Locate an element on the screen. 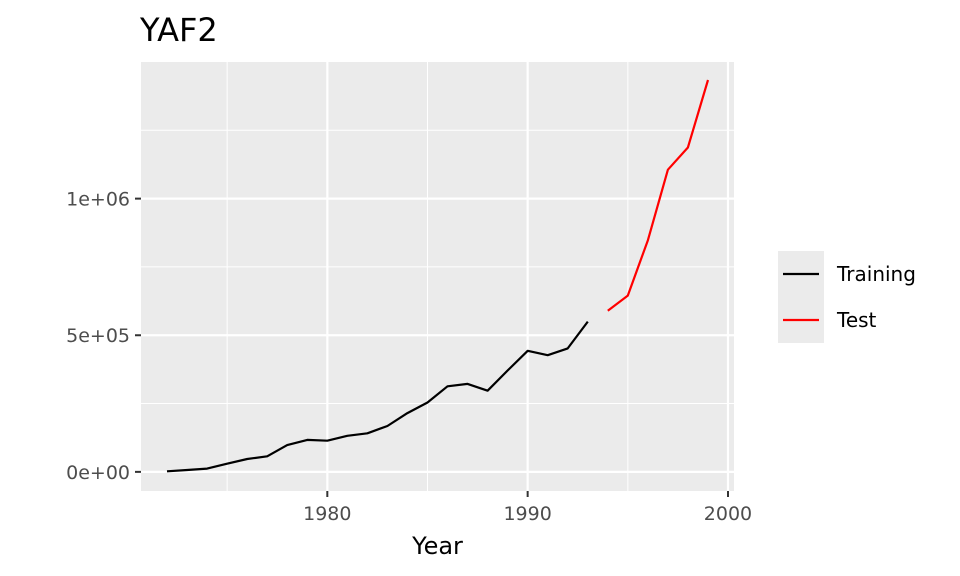 The width and height of the screenshot is (960, 576). series-line-test is located at coordinates (658, 195).